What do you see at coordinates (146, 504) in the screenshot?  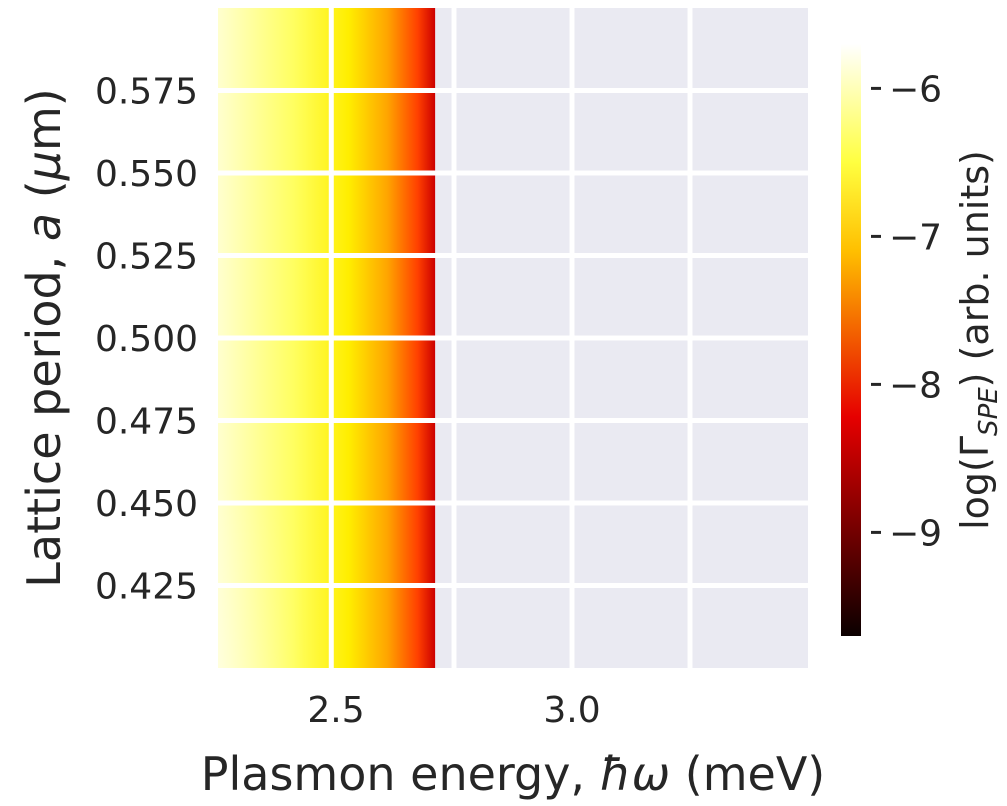 I see `y-tick-label: 0.450` at bounding box center [146, 504].